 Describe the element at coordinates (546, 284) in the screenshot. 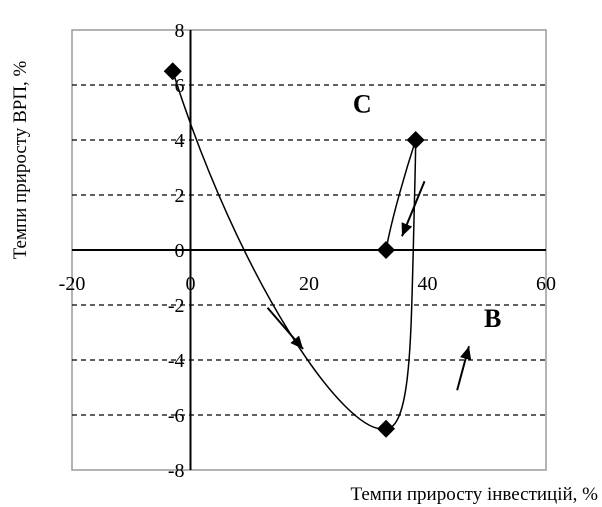

I see `x-tick-label: 60` at that location.